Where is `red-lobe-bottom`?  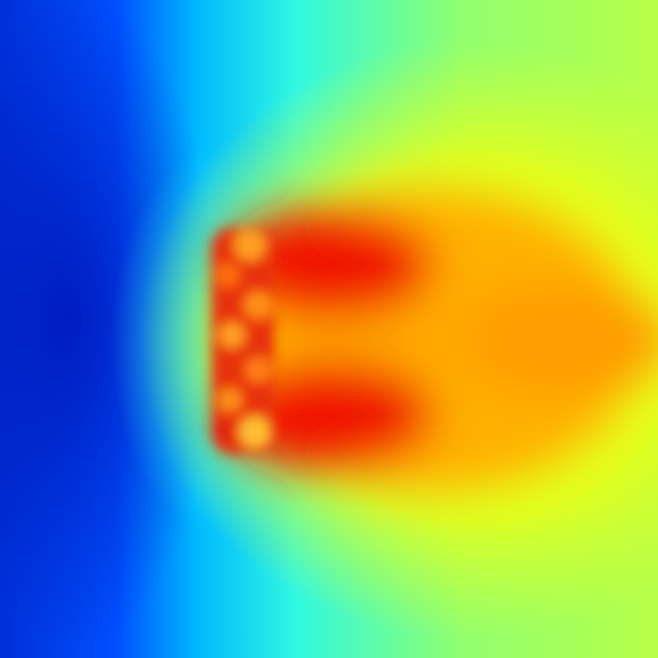 red-lobe-bottom is located at coordinates (330, 415).